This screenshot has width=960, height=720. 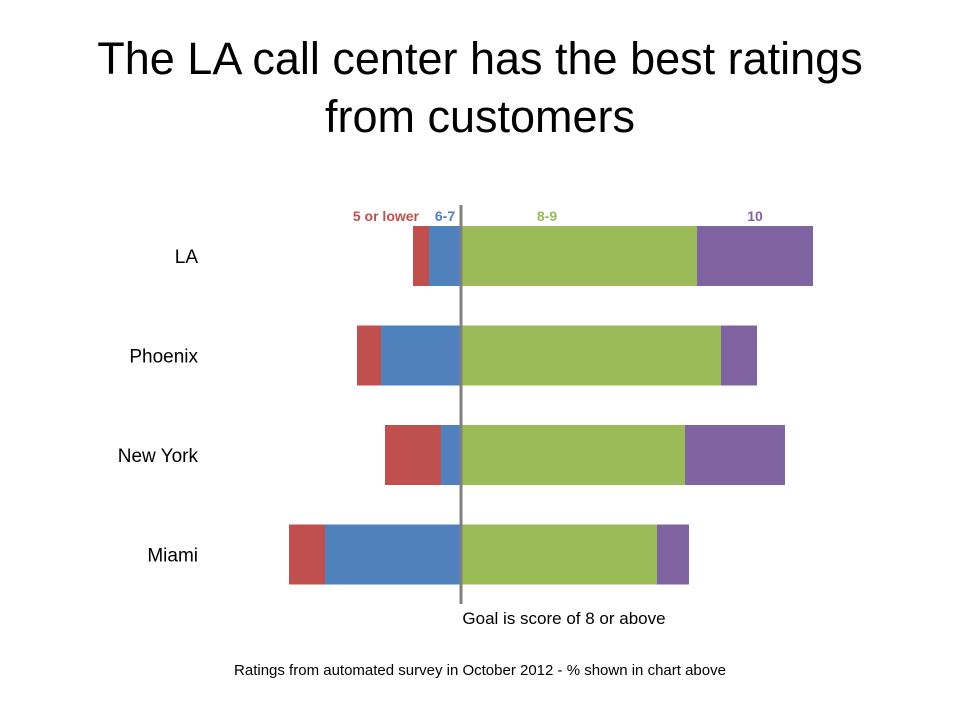 What do you see at coordinates (369, 355) in the screenshot?
I see `bar-phoenix-5-or-lower` at bounding box center [369, 355].